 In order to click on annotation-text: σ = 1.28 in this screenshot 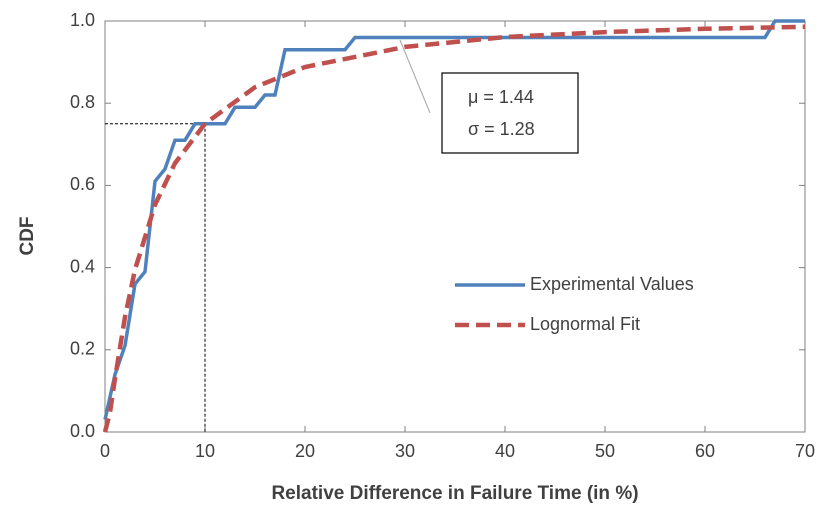, I will do `click(501, 129)`.